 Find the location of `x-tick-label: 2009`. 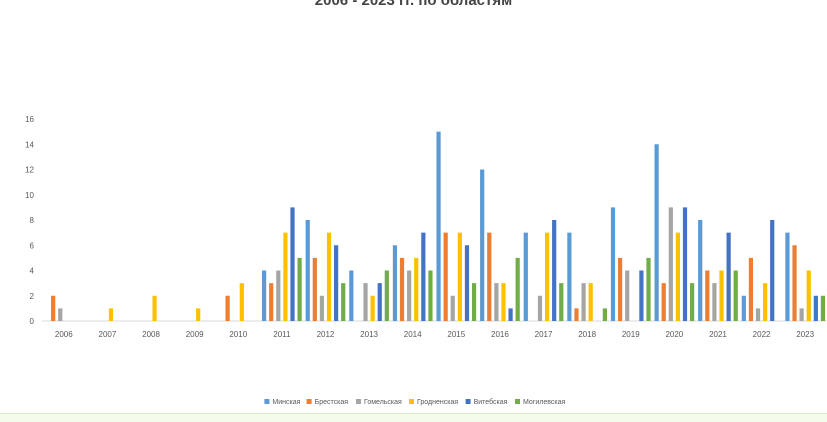

x-tick-label: 2009 is located at coordinates (195, 334).